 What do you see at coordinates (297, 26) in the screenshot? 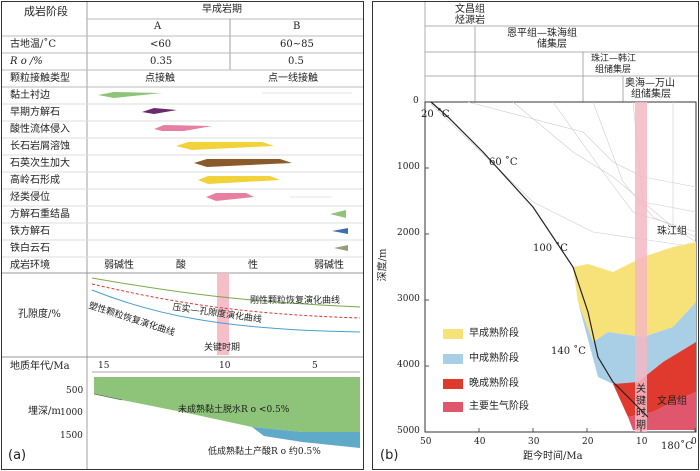
I see `sub-header-b: B` at bounding box center [297, 26].